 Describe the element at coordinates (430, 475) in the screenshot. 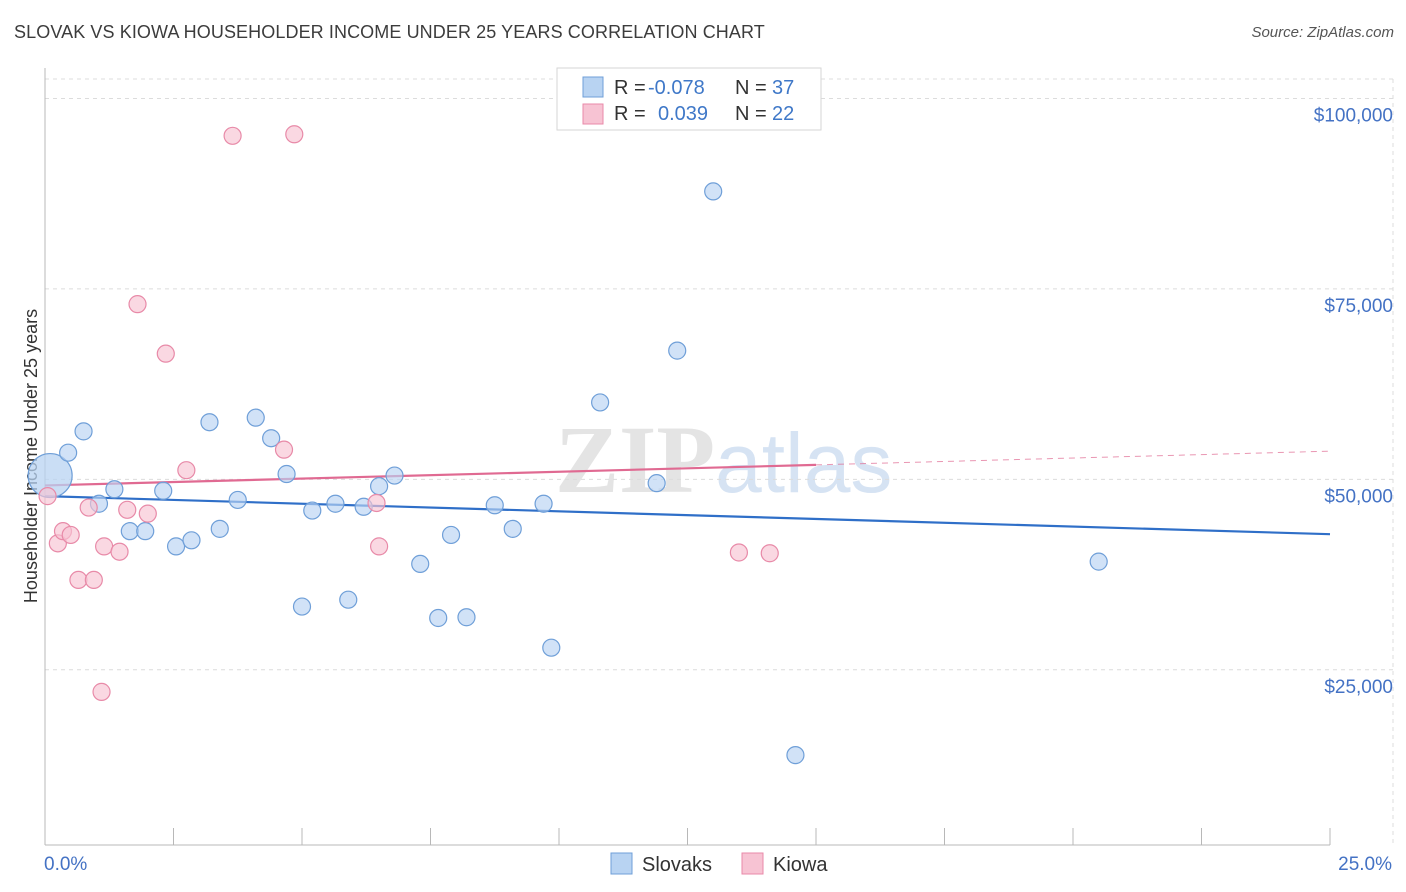

I see `trend-line-kiowa` at that location.